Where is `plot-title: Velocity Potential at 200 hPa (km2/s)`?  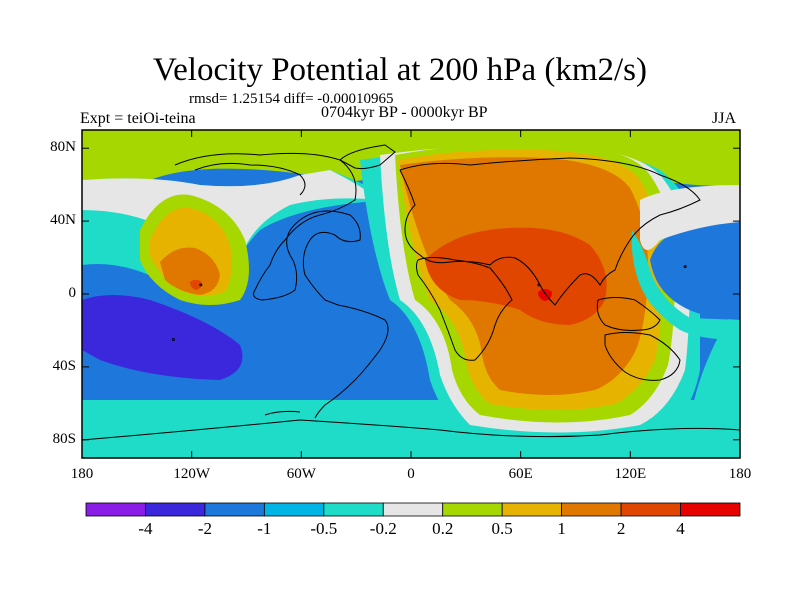 plot-title: Velocity Potential at 200 hPa (km2/s) is located at coordinates (400, 70).